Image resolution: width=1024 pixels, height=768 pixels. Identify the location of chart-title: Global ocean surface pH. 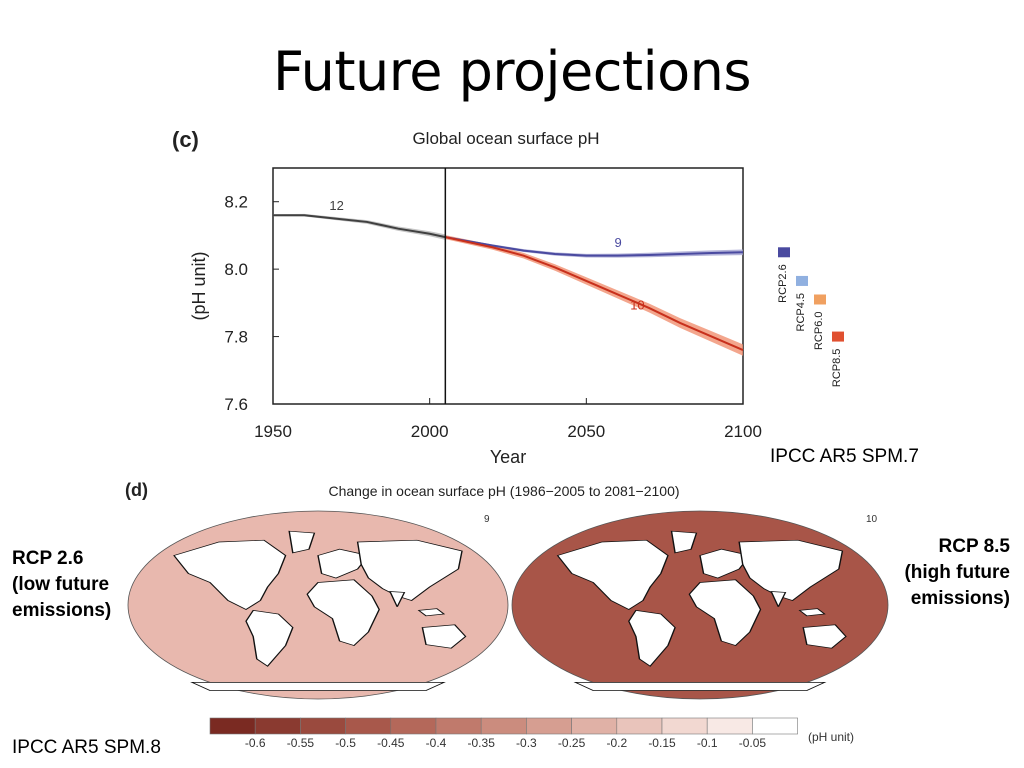
(505, 138).